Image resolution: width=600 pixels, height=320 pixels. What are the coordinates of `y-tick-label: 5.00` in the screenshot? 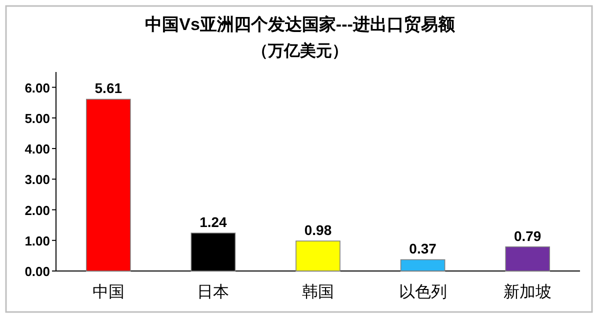 It's located at (37, 118).